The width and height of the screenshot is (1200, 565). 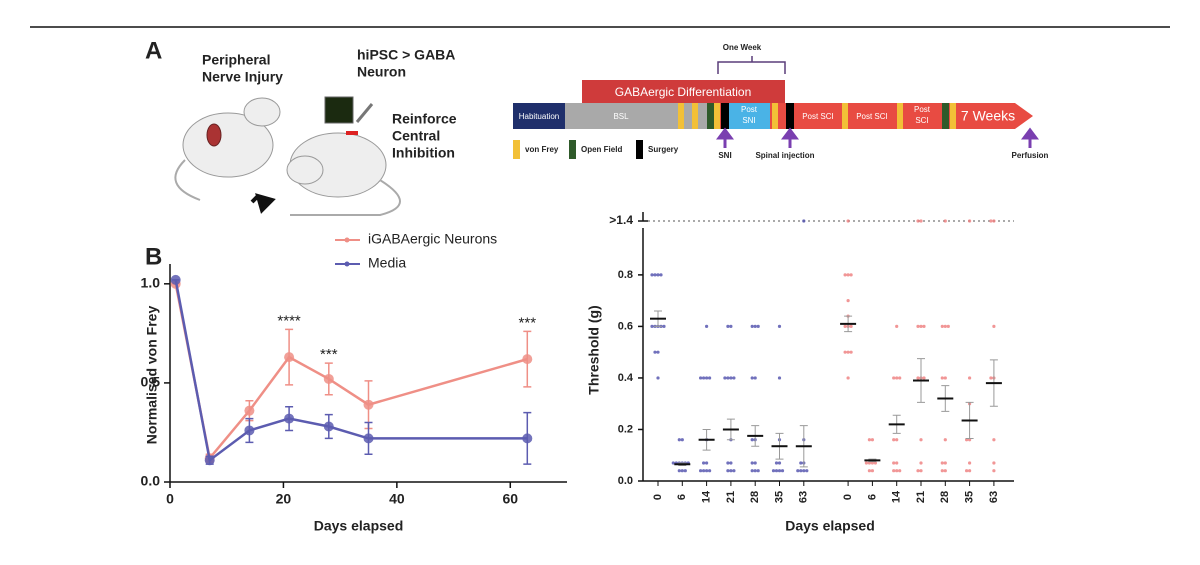 I want to click on y-axis-label: Threshold (g), so click(x=594, y=349).